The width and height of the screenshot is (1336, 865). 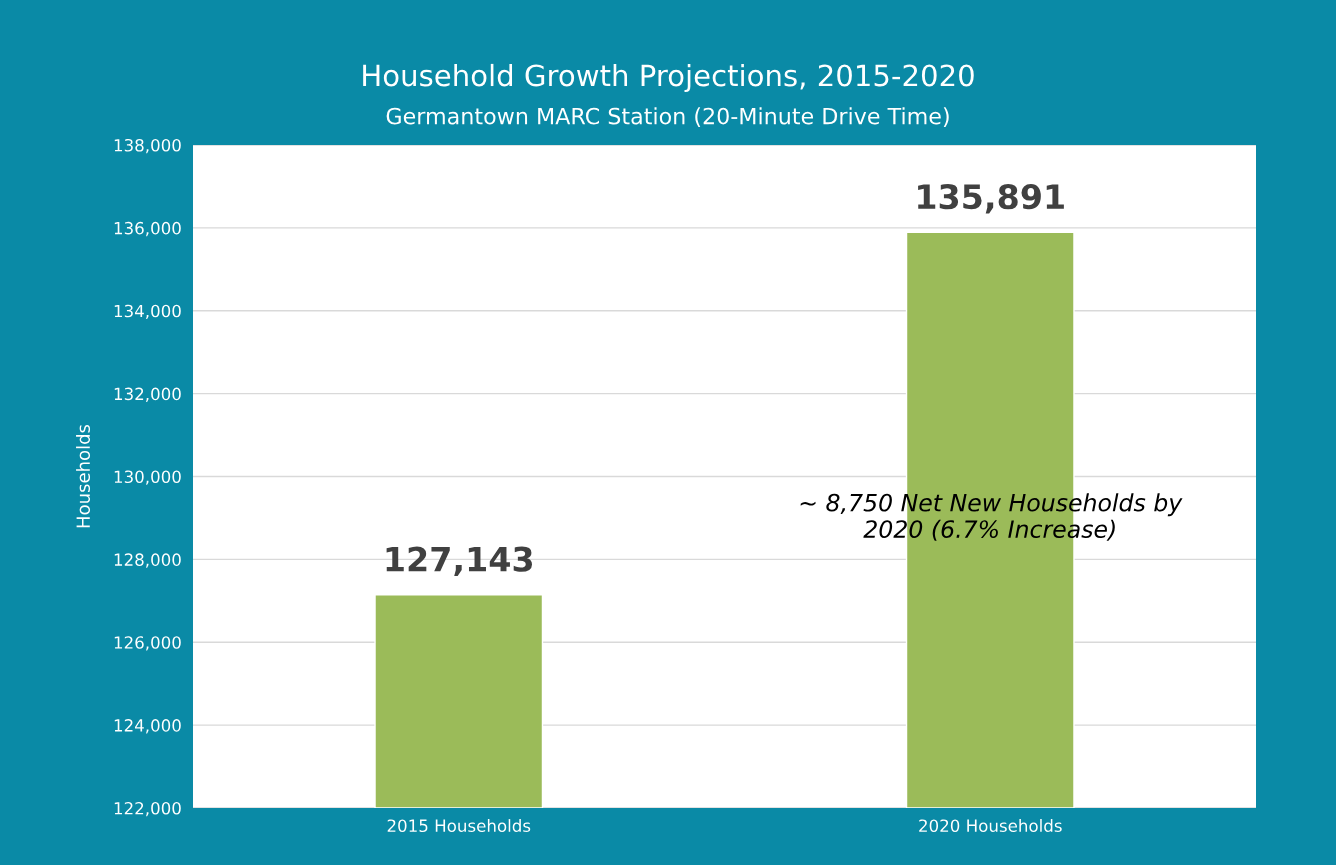 I want to click on y-axis-title: Households, so click(x=83, y=476).